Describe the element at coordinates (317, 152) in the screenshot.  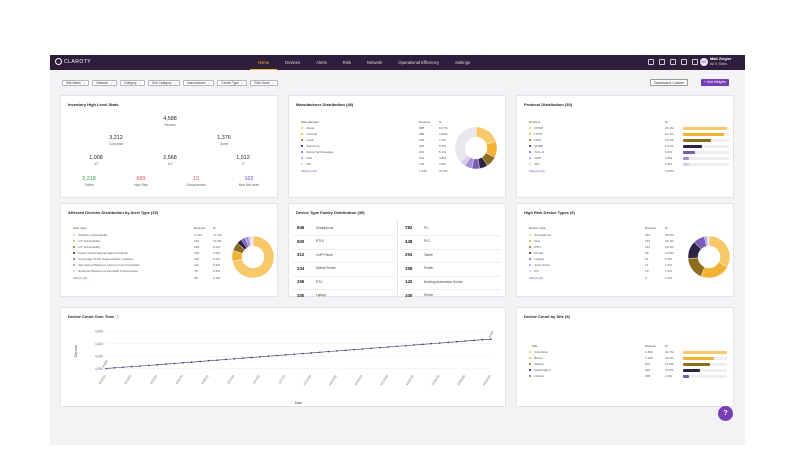
I see `manufacturer-row: Zebra Technologies` at that location.